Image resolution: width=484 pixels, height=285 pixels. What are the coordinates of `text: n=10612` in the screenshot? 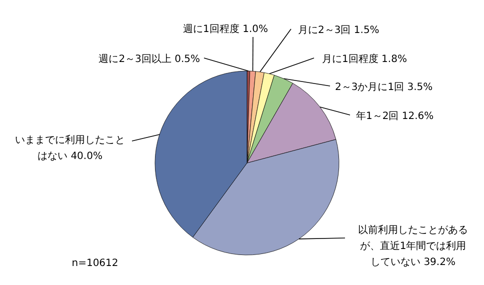 It's located at (95, 263).